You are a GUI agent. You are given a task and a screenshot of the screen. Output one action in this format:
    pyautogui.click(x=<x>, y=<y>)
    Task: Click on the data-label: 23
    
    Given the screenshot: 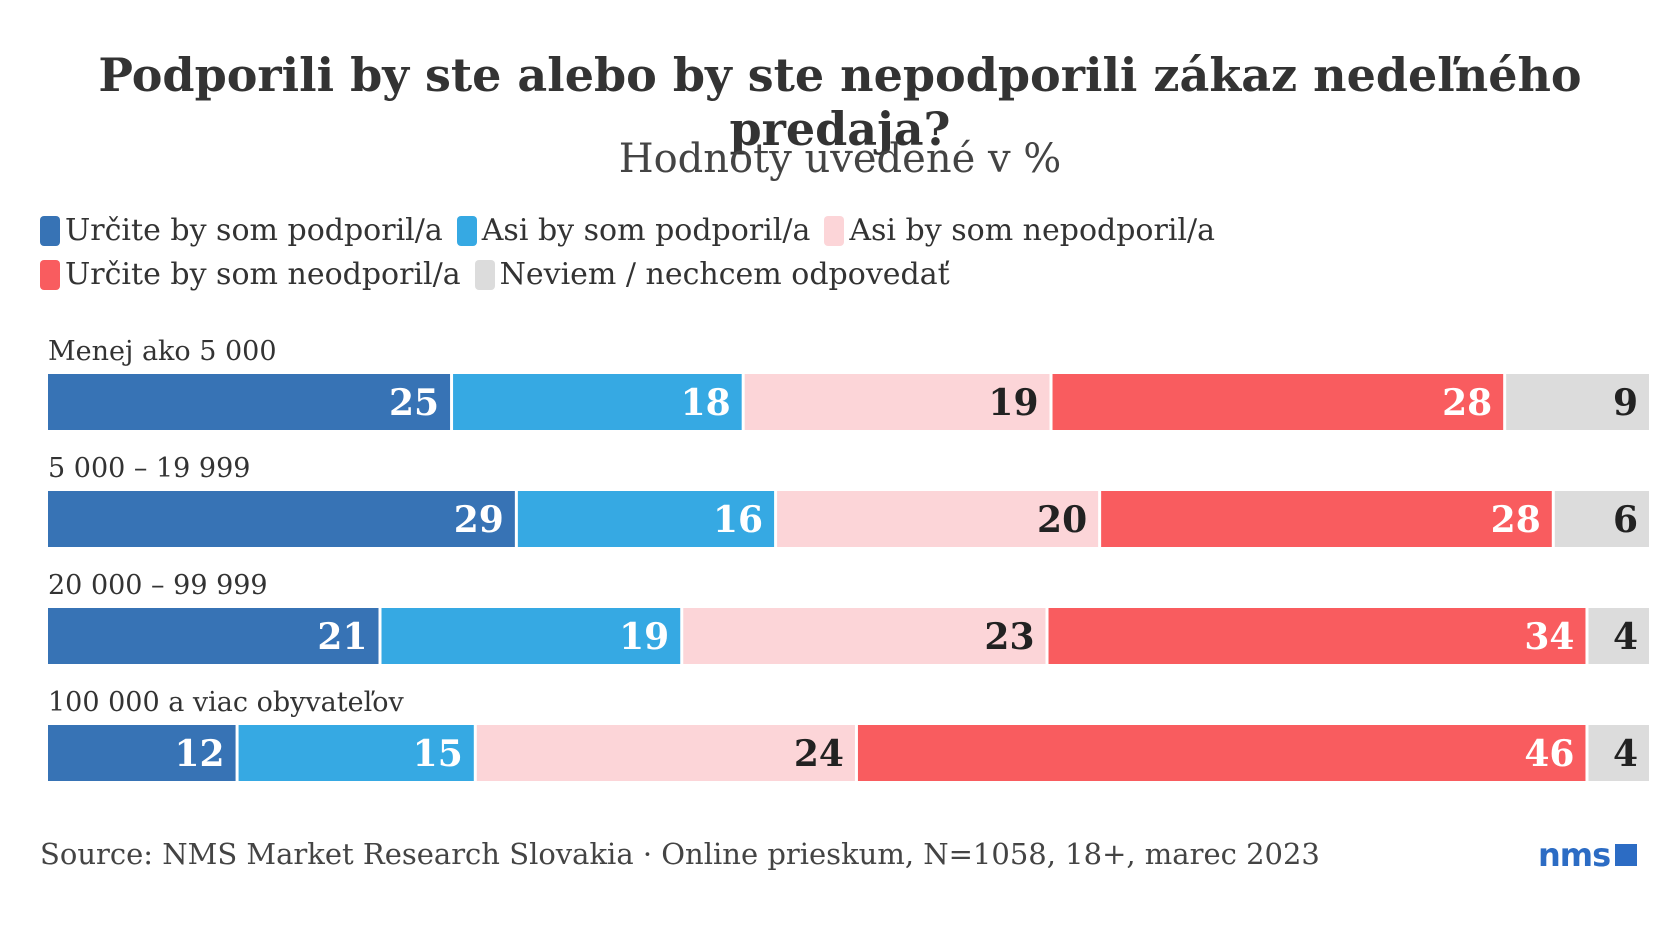 What is the action you would take?
    pyautogui.click(x=1009, y=637)
    